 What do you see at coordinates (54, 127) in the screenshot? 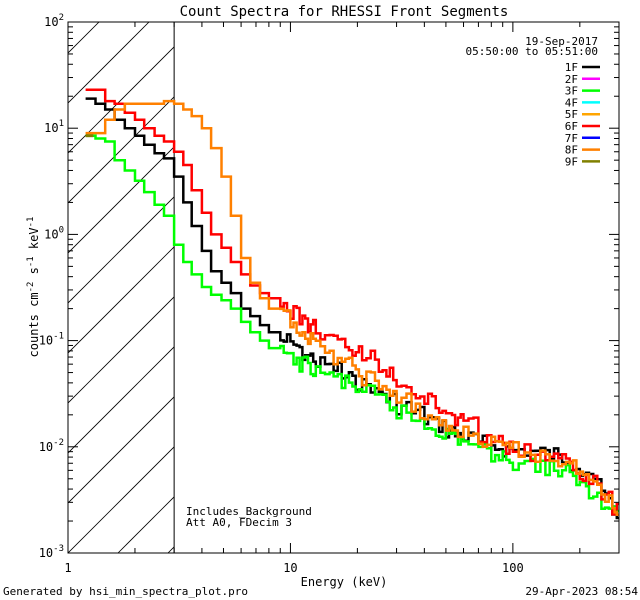
I see `y-tick-label: 10¹` at bounding box center [54, 127].